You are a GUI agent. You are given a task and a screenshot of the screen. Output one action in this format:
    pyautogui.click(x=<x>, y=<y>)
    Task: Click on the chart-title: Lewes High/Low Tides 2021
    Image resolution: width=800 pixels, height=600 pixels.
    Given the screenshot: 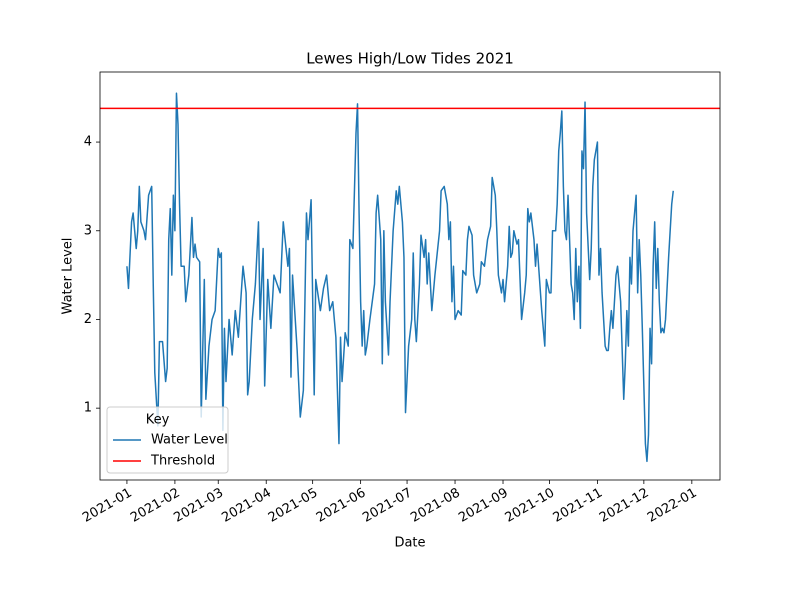 What is the action you would take?
    pyautogui.click(x=410, y=59)
    